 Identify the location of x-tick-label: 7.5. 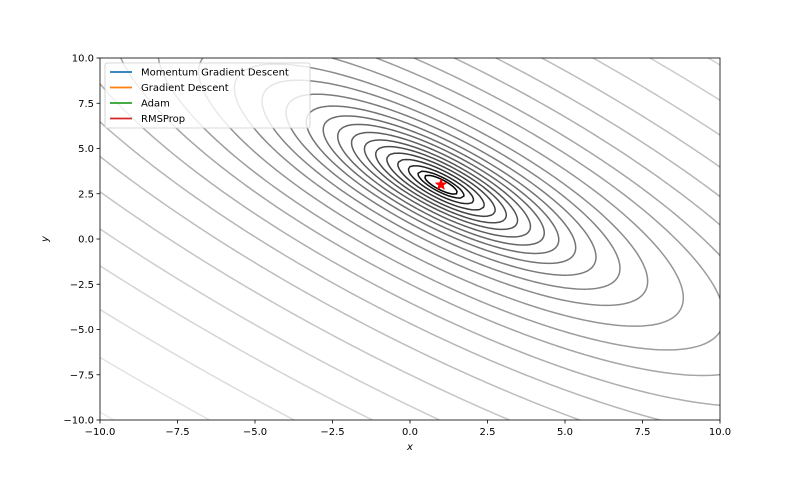
(643, 432).